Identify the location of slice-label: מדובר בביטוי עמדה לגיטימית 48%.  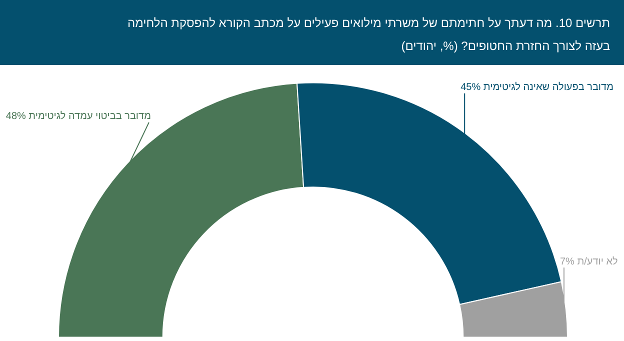
(79, 116).